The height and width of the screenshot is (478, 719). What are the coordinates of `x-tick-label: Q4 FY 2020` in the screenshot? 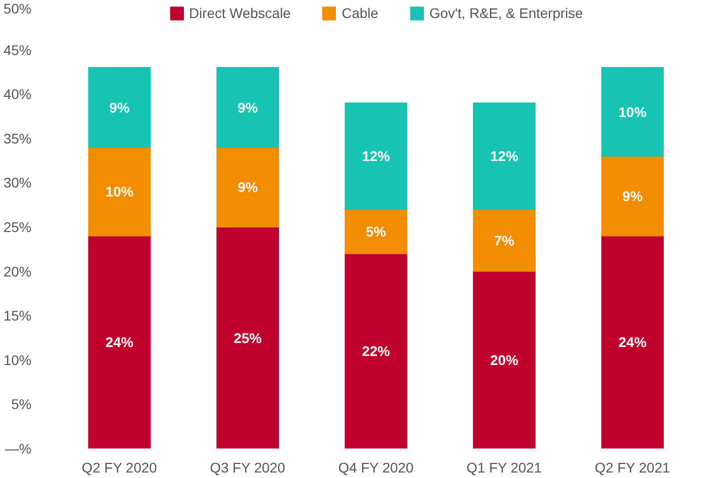 It's located at (376, 468).